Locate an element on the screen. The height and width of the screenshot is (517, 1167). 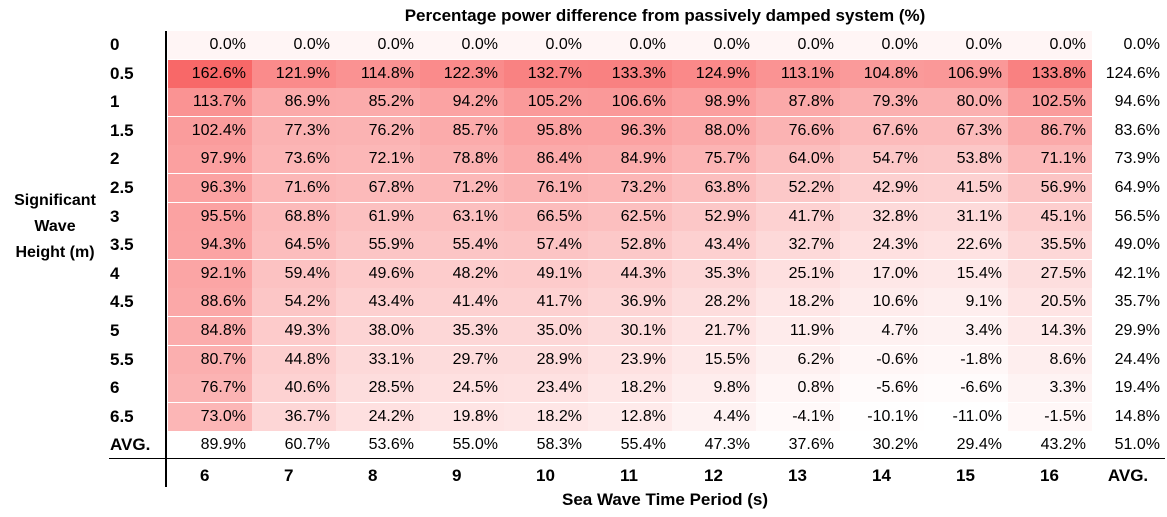
heatmap-cell: 24.2% is located at coordinates (378, 416).